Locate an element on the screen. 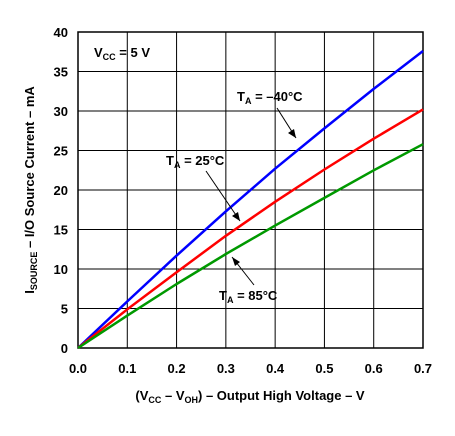 The width and height of the screenshot is (455, 436). y-tick-label: 30 is located at coordinates (61, 111).